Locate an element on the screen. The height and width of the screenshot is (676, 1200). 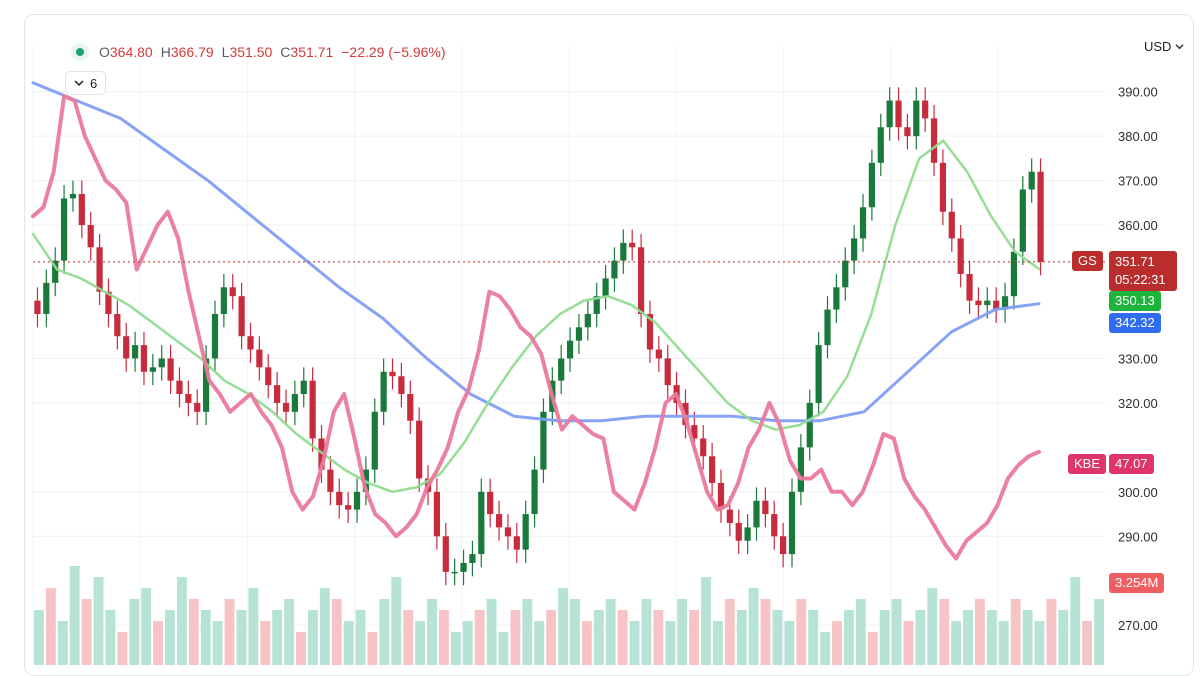
status-dot-icon is located at coordinates (80, 52).